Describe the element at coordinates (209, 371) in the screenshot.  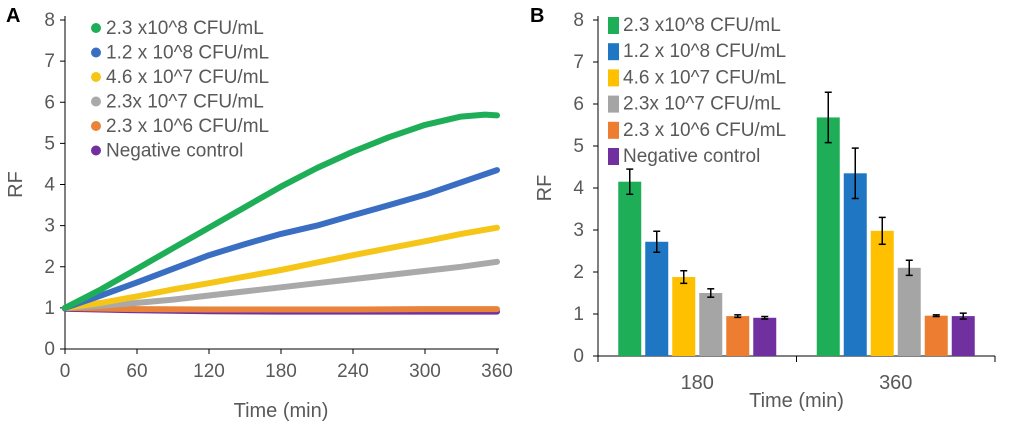
I see `x-tick-label: 120` at that location.